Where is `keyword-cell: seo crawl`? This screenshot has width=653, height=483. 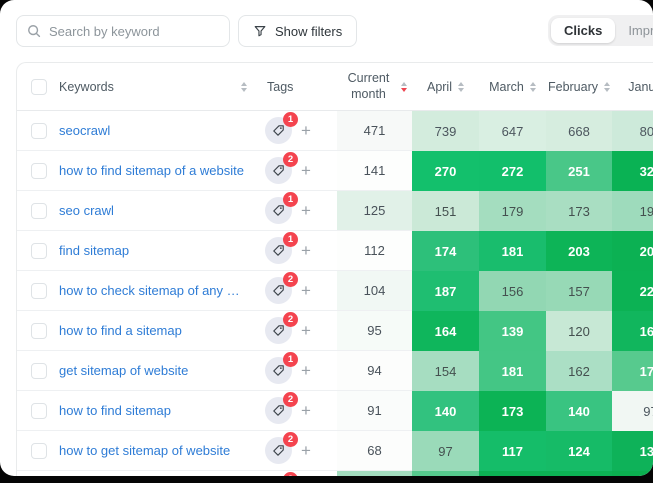
keyword-cell: seo crawl is located at coordinates (137, 211).